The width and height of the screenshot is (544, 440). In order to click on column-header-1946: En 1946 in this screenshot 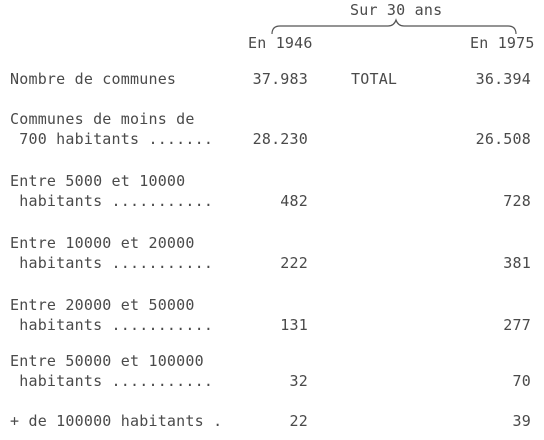, I will do `click(280, 43)`.